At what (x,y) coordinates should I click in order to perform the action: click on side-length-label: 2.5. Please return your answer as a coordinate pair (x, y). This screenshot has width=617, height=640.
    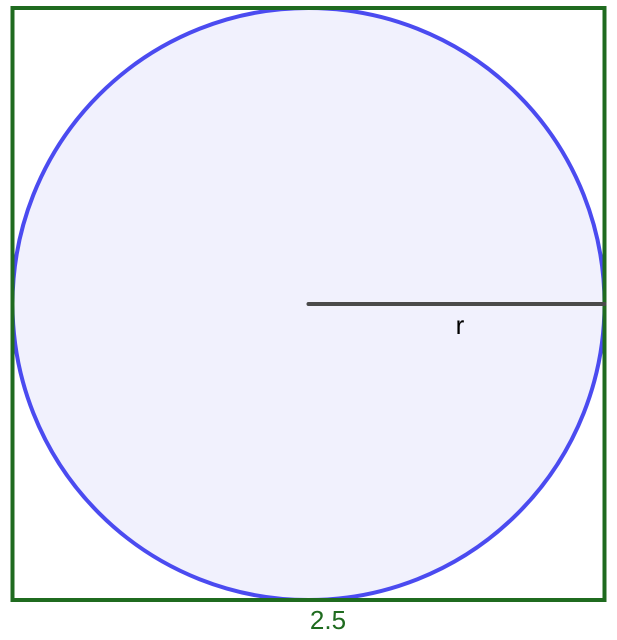
    Looking at the image, I should click on (328, 620).